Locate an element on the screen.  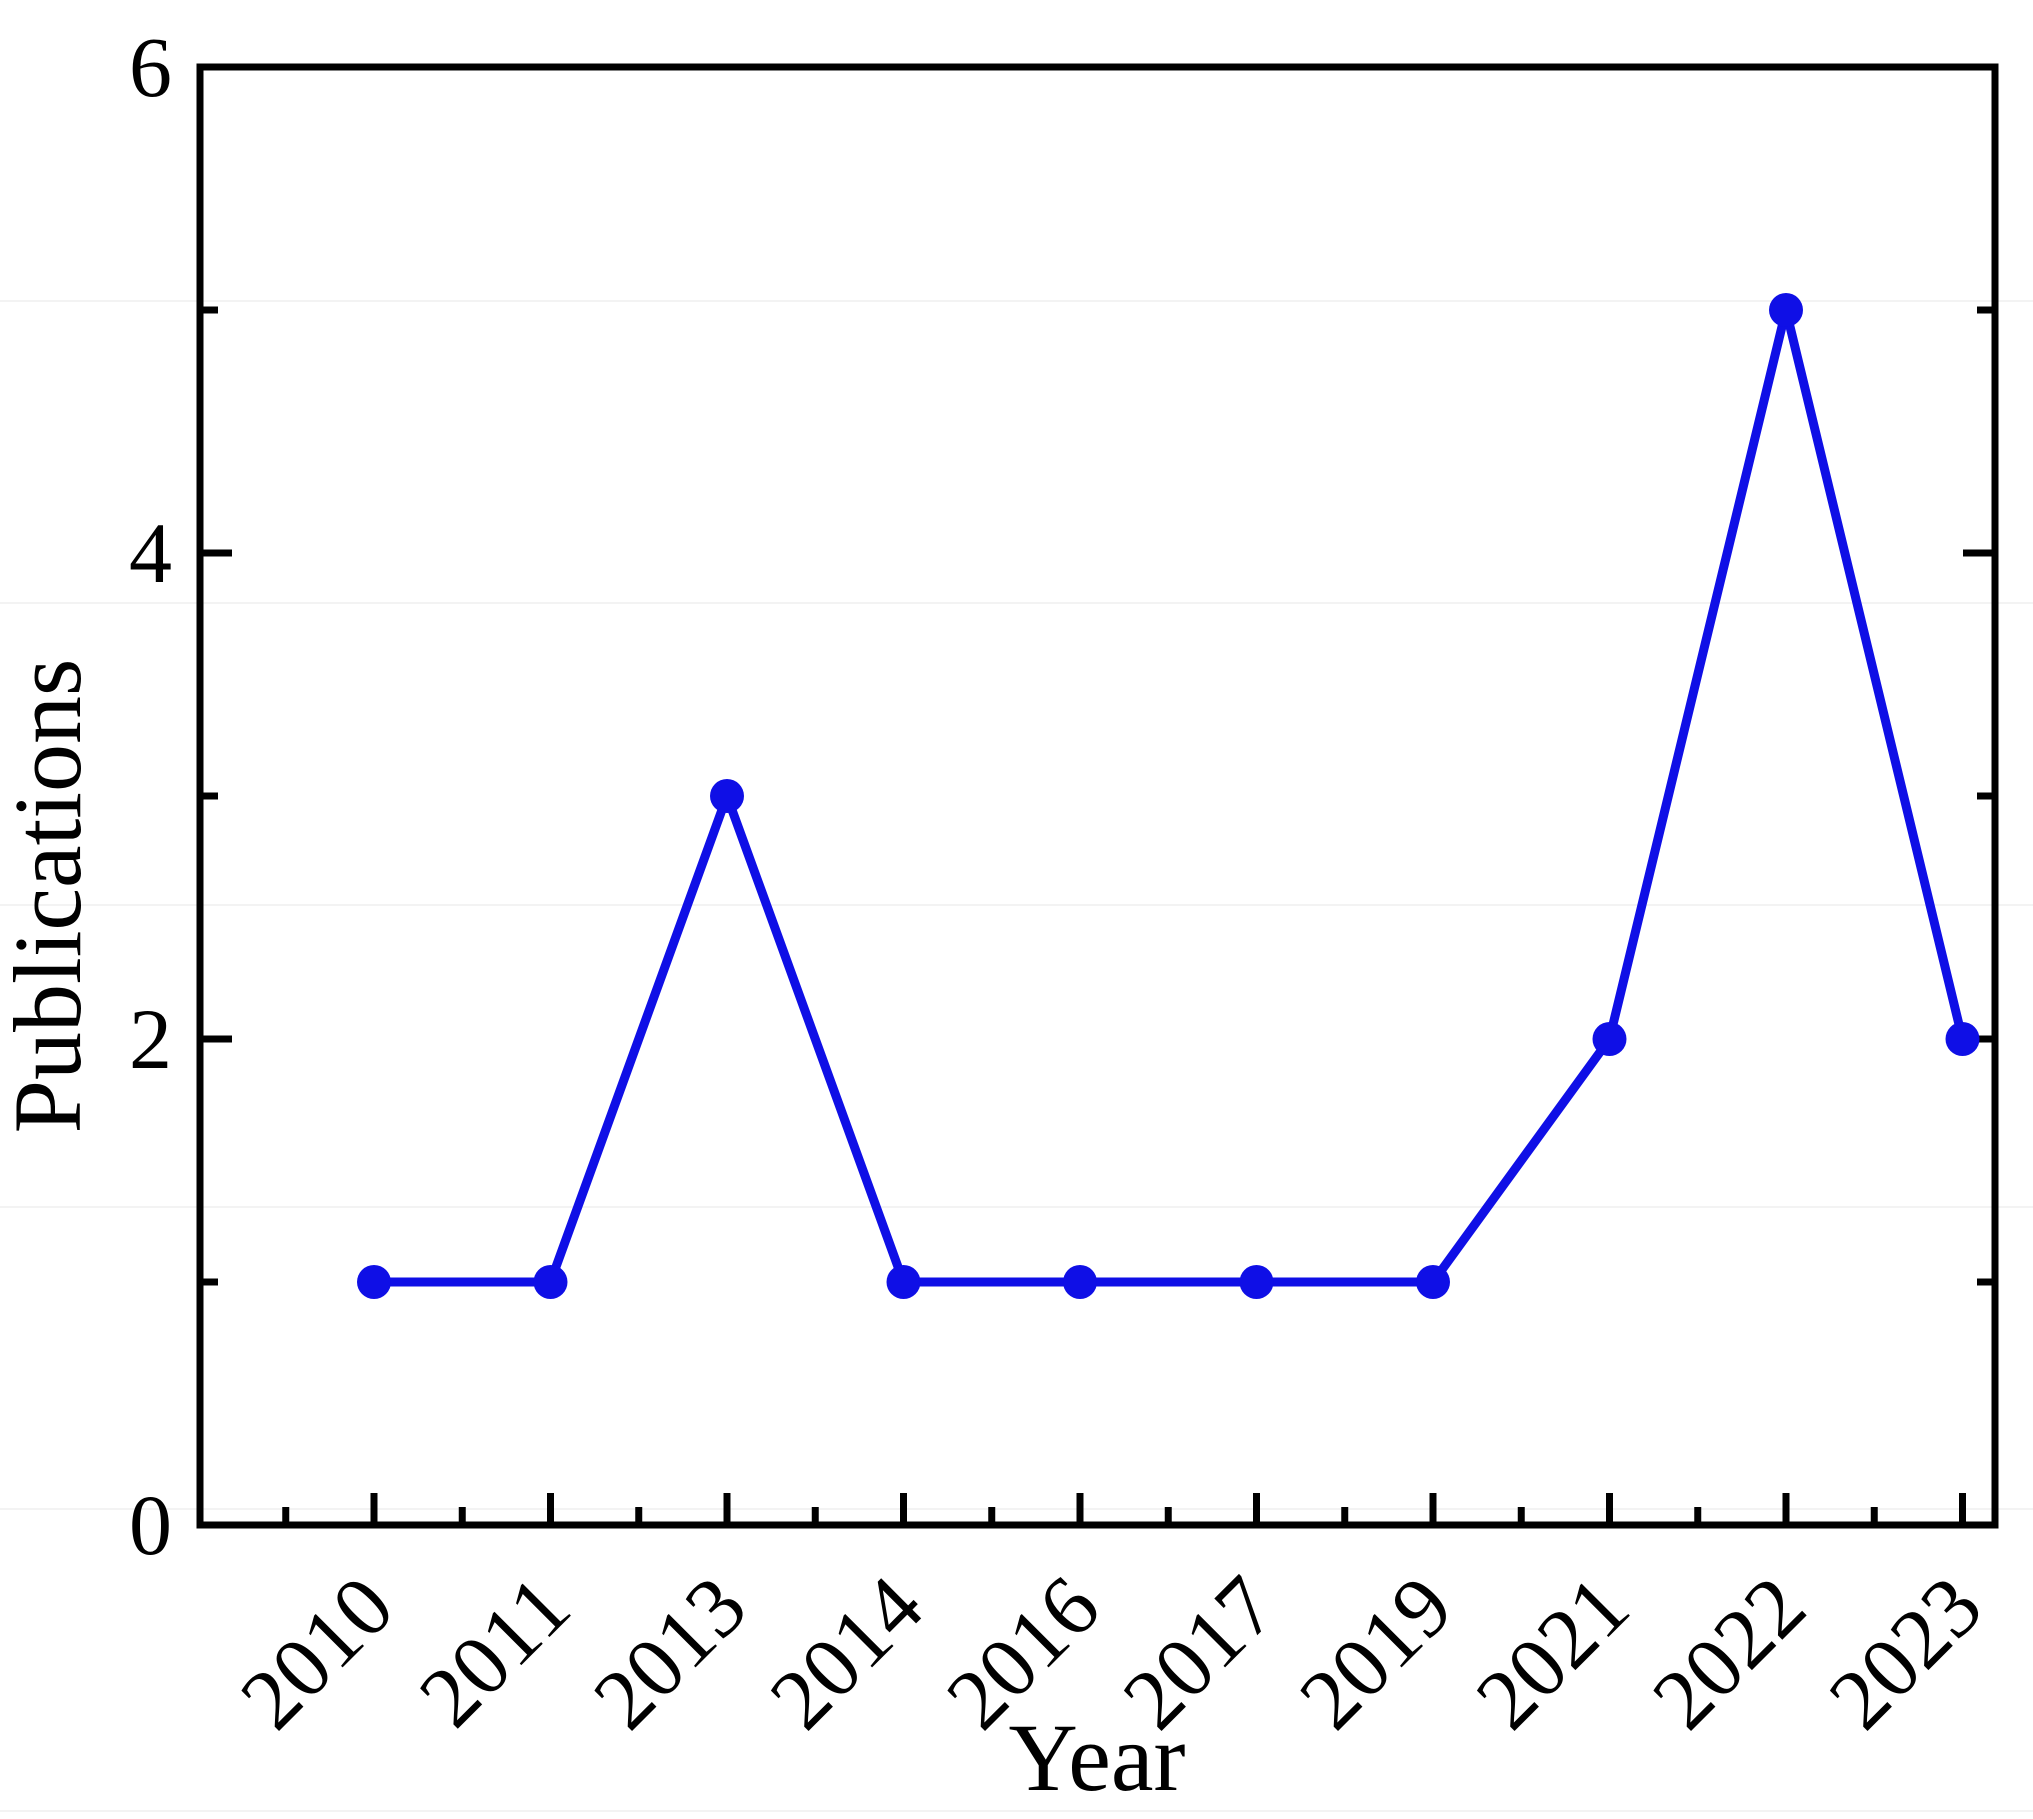
y-axis-title: Publications is located at coordinates (50, 896).